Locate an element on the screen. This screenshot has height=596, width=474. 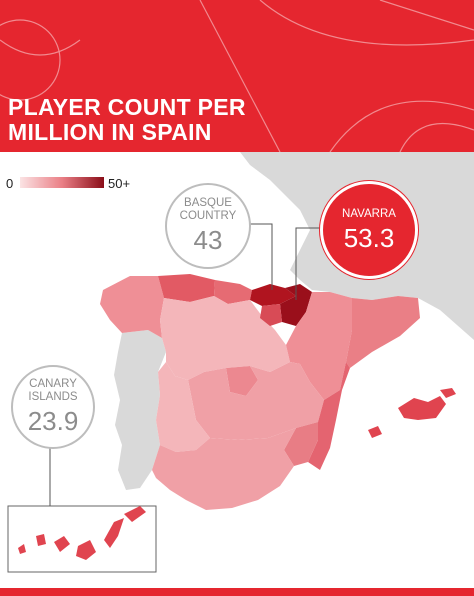
region-cantabria is located at coordinates (233, 292).